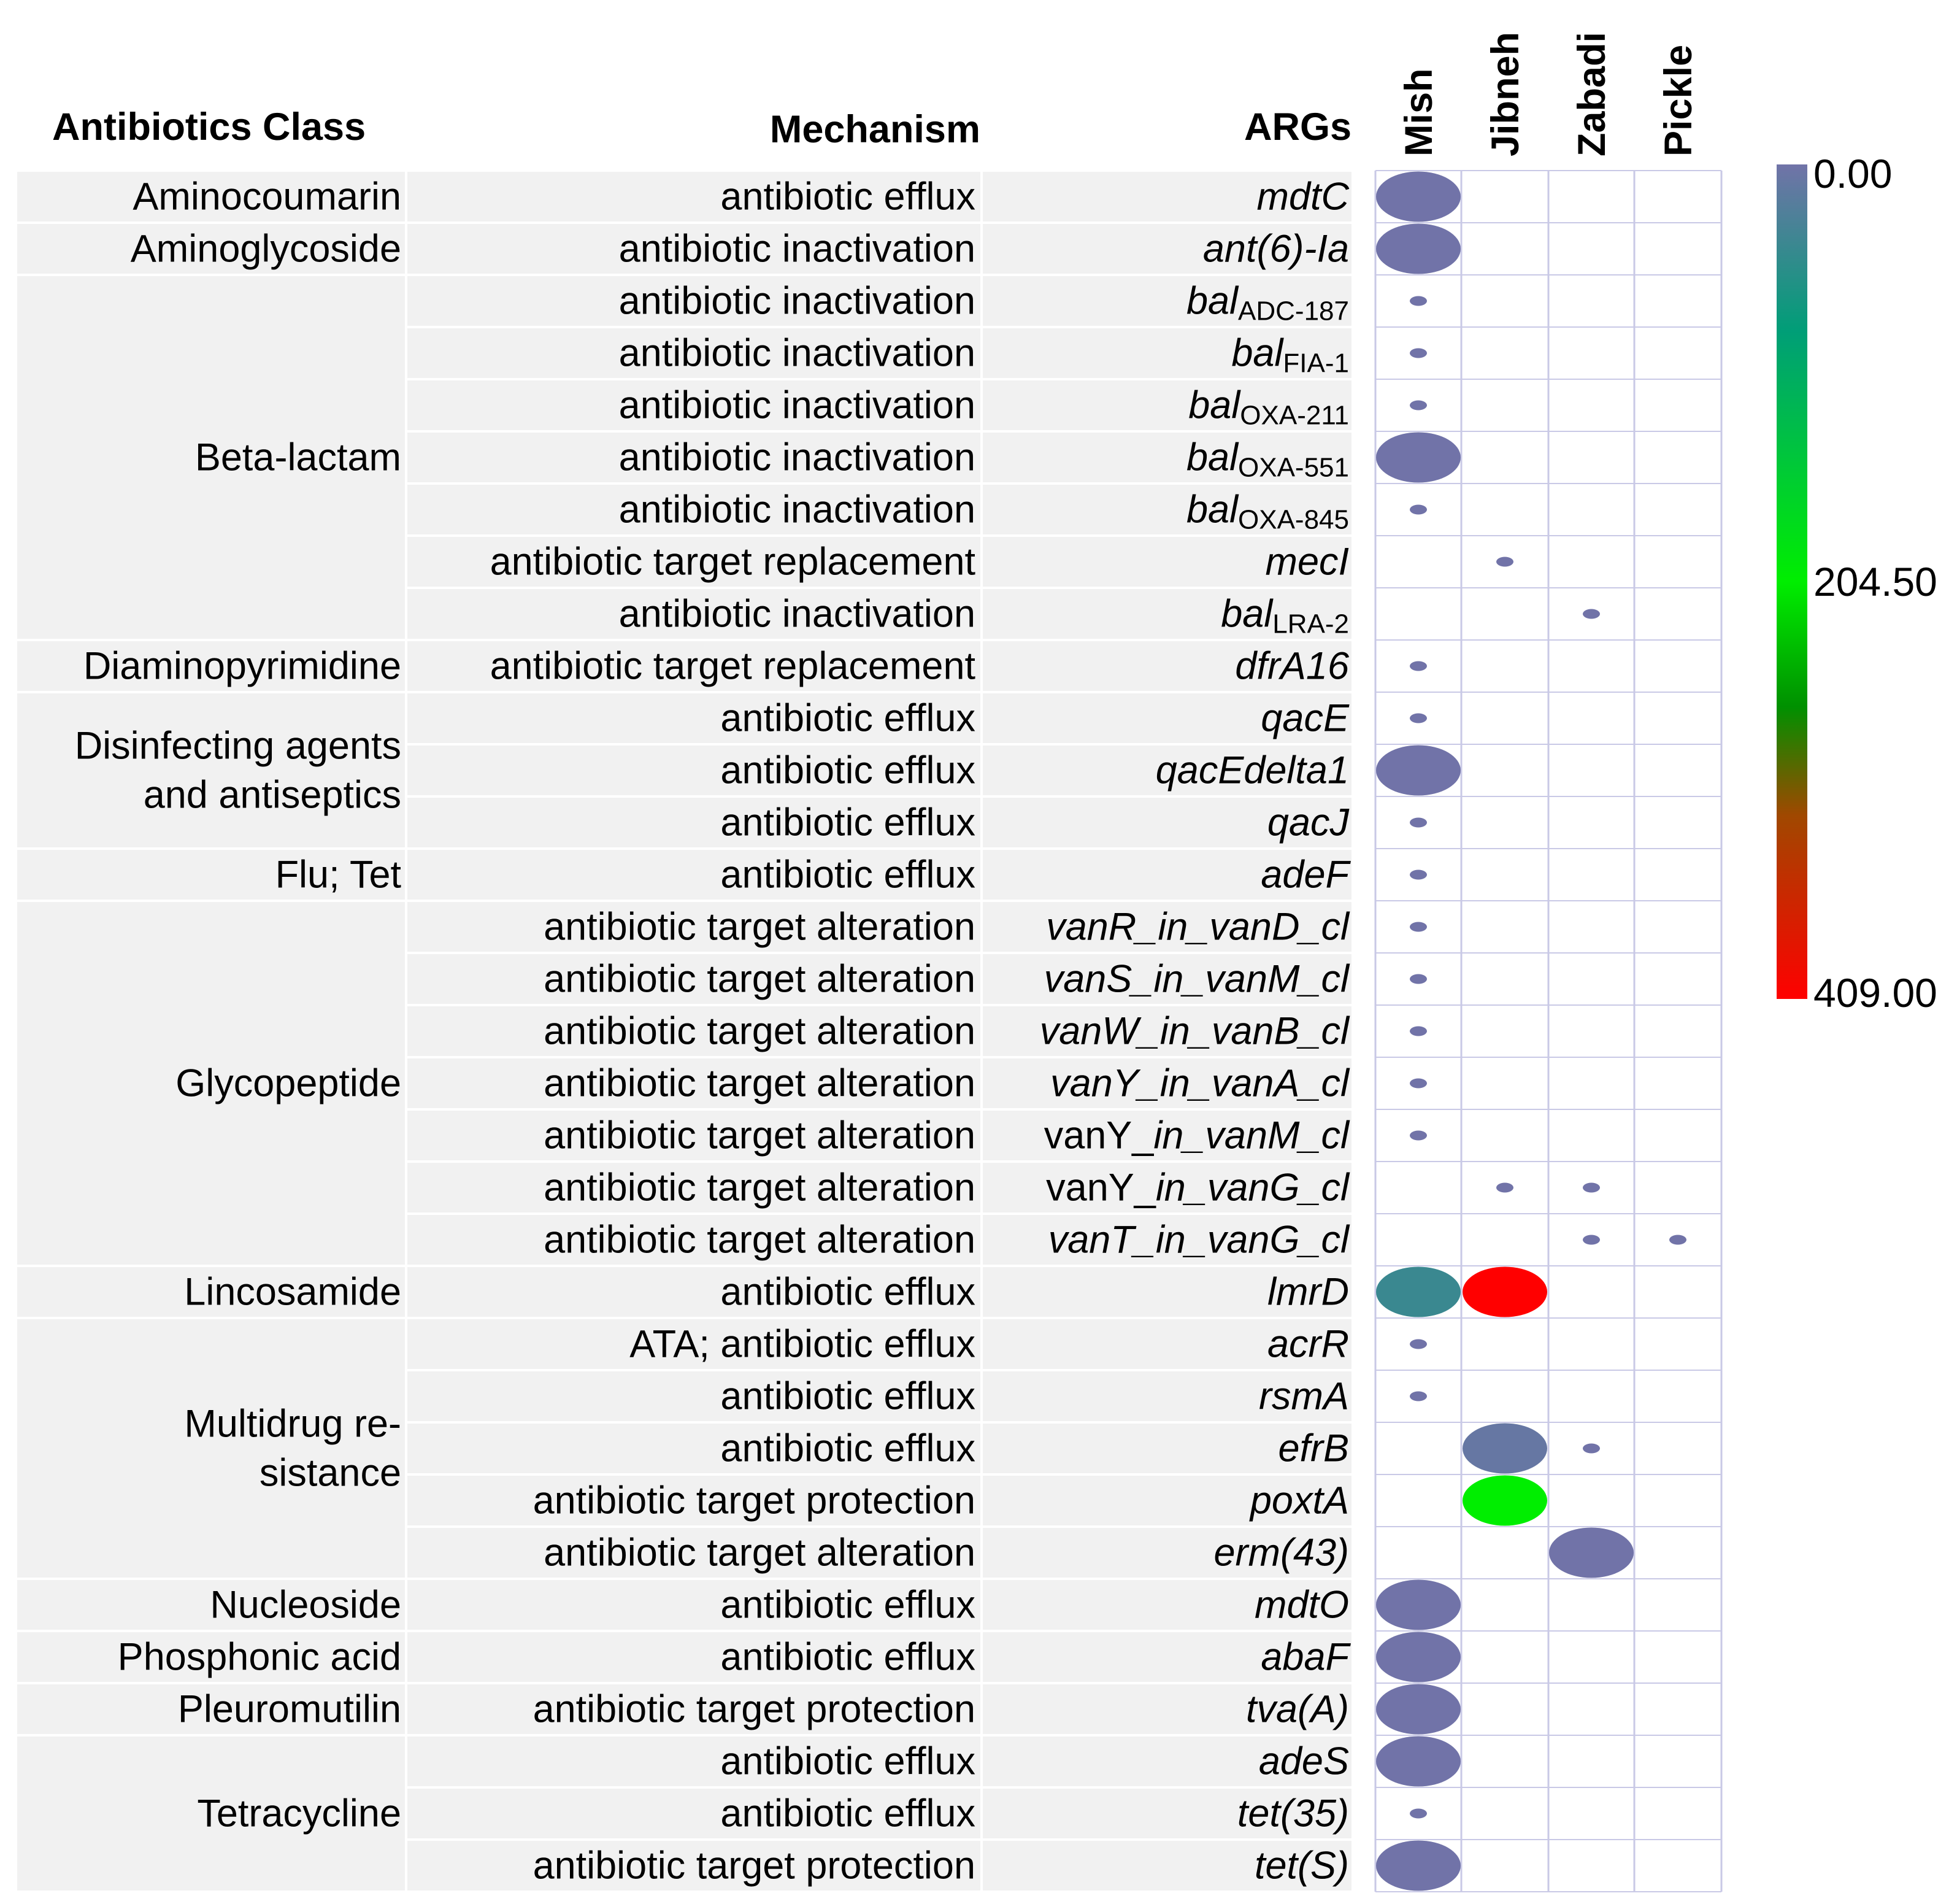  I want to click on arg-label: qacJ, so click(1308, 822).